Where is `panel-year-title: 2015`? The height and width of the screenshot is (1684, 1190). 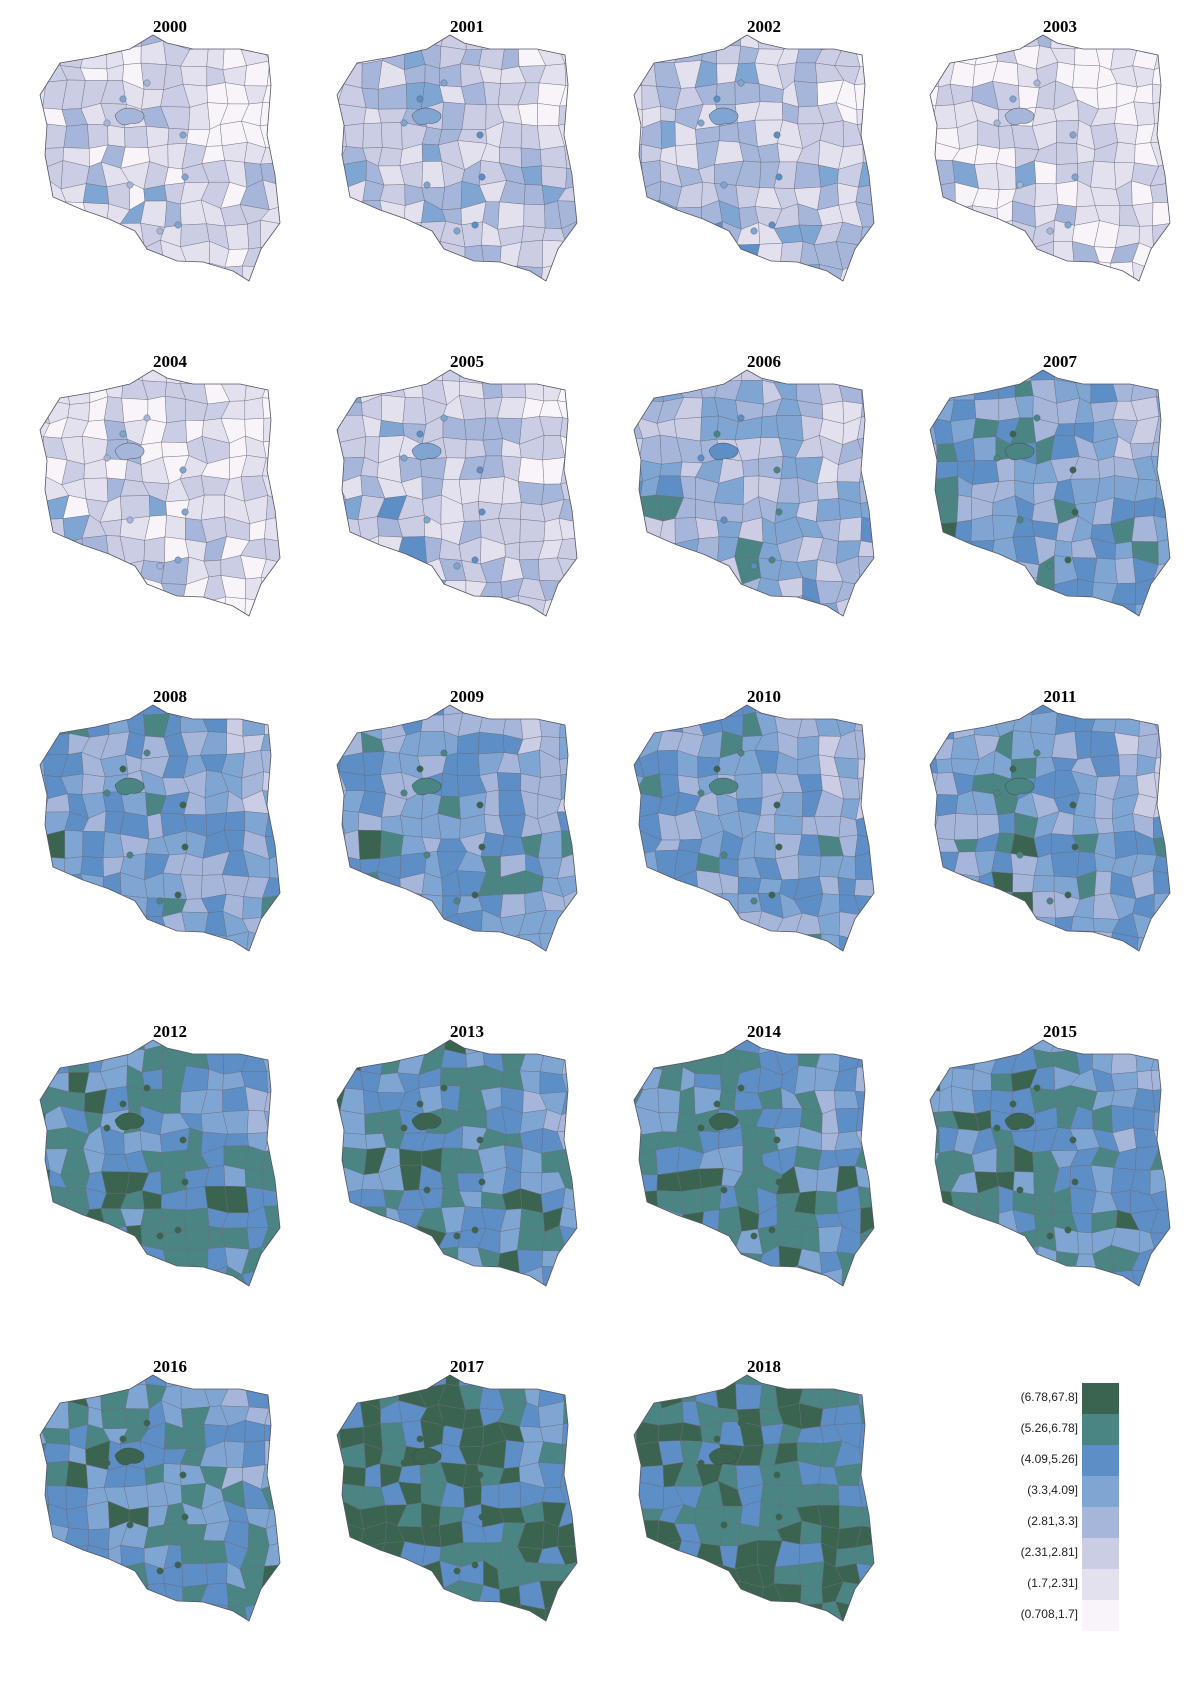 panel-year-title: 2015 is located at coordinates (1060, 1031).